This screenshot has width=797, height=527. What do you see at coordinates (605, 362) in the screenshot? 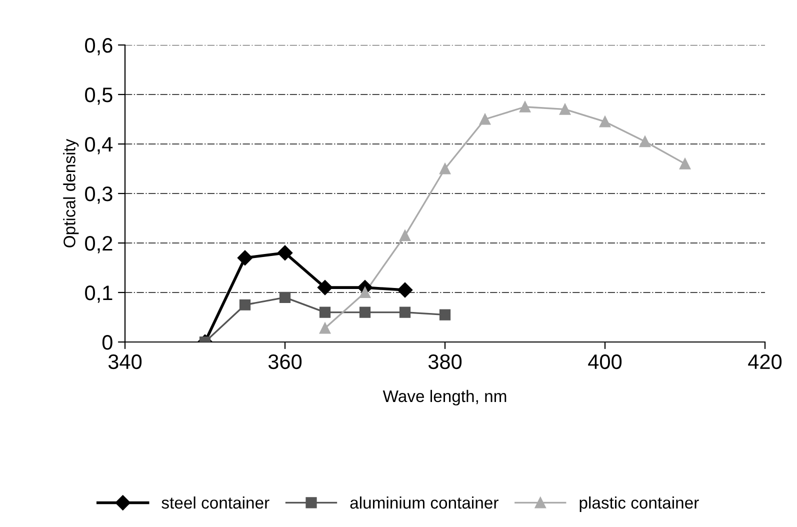
I see `x-tick-label: 400` at bounding box center [605, 362].